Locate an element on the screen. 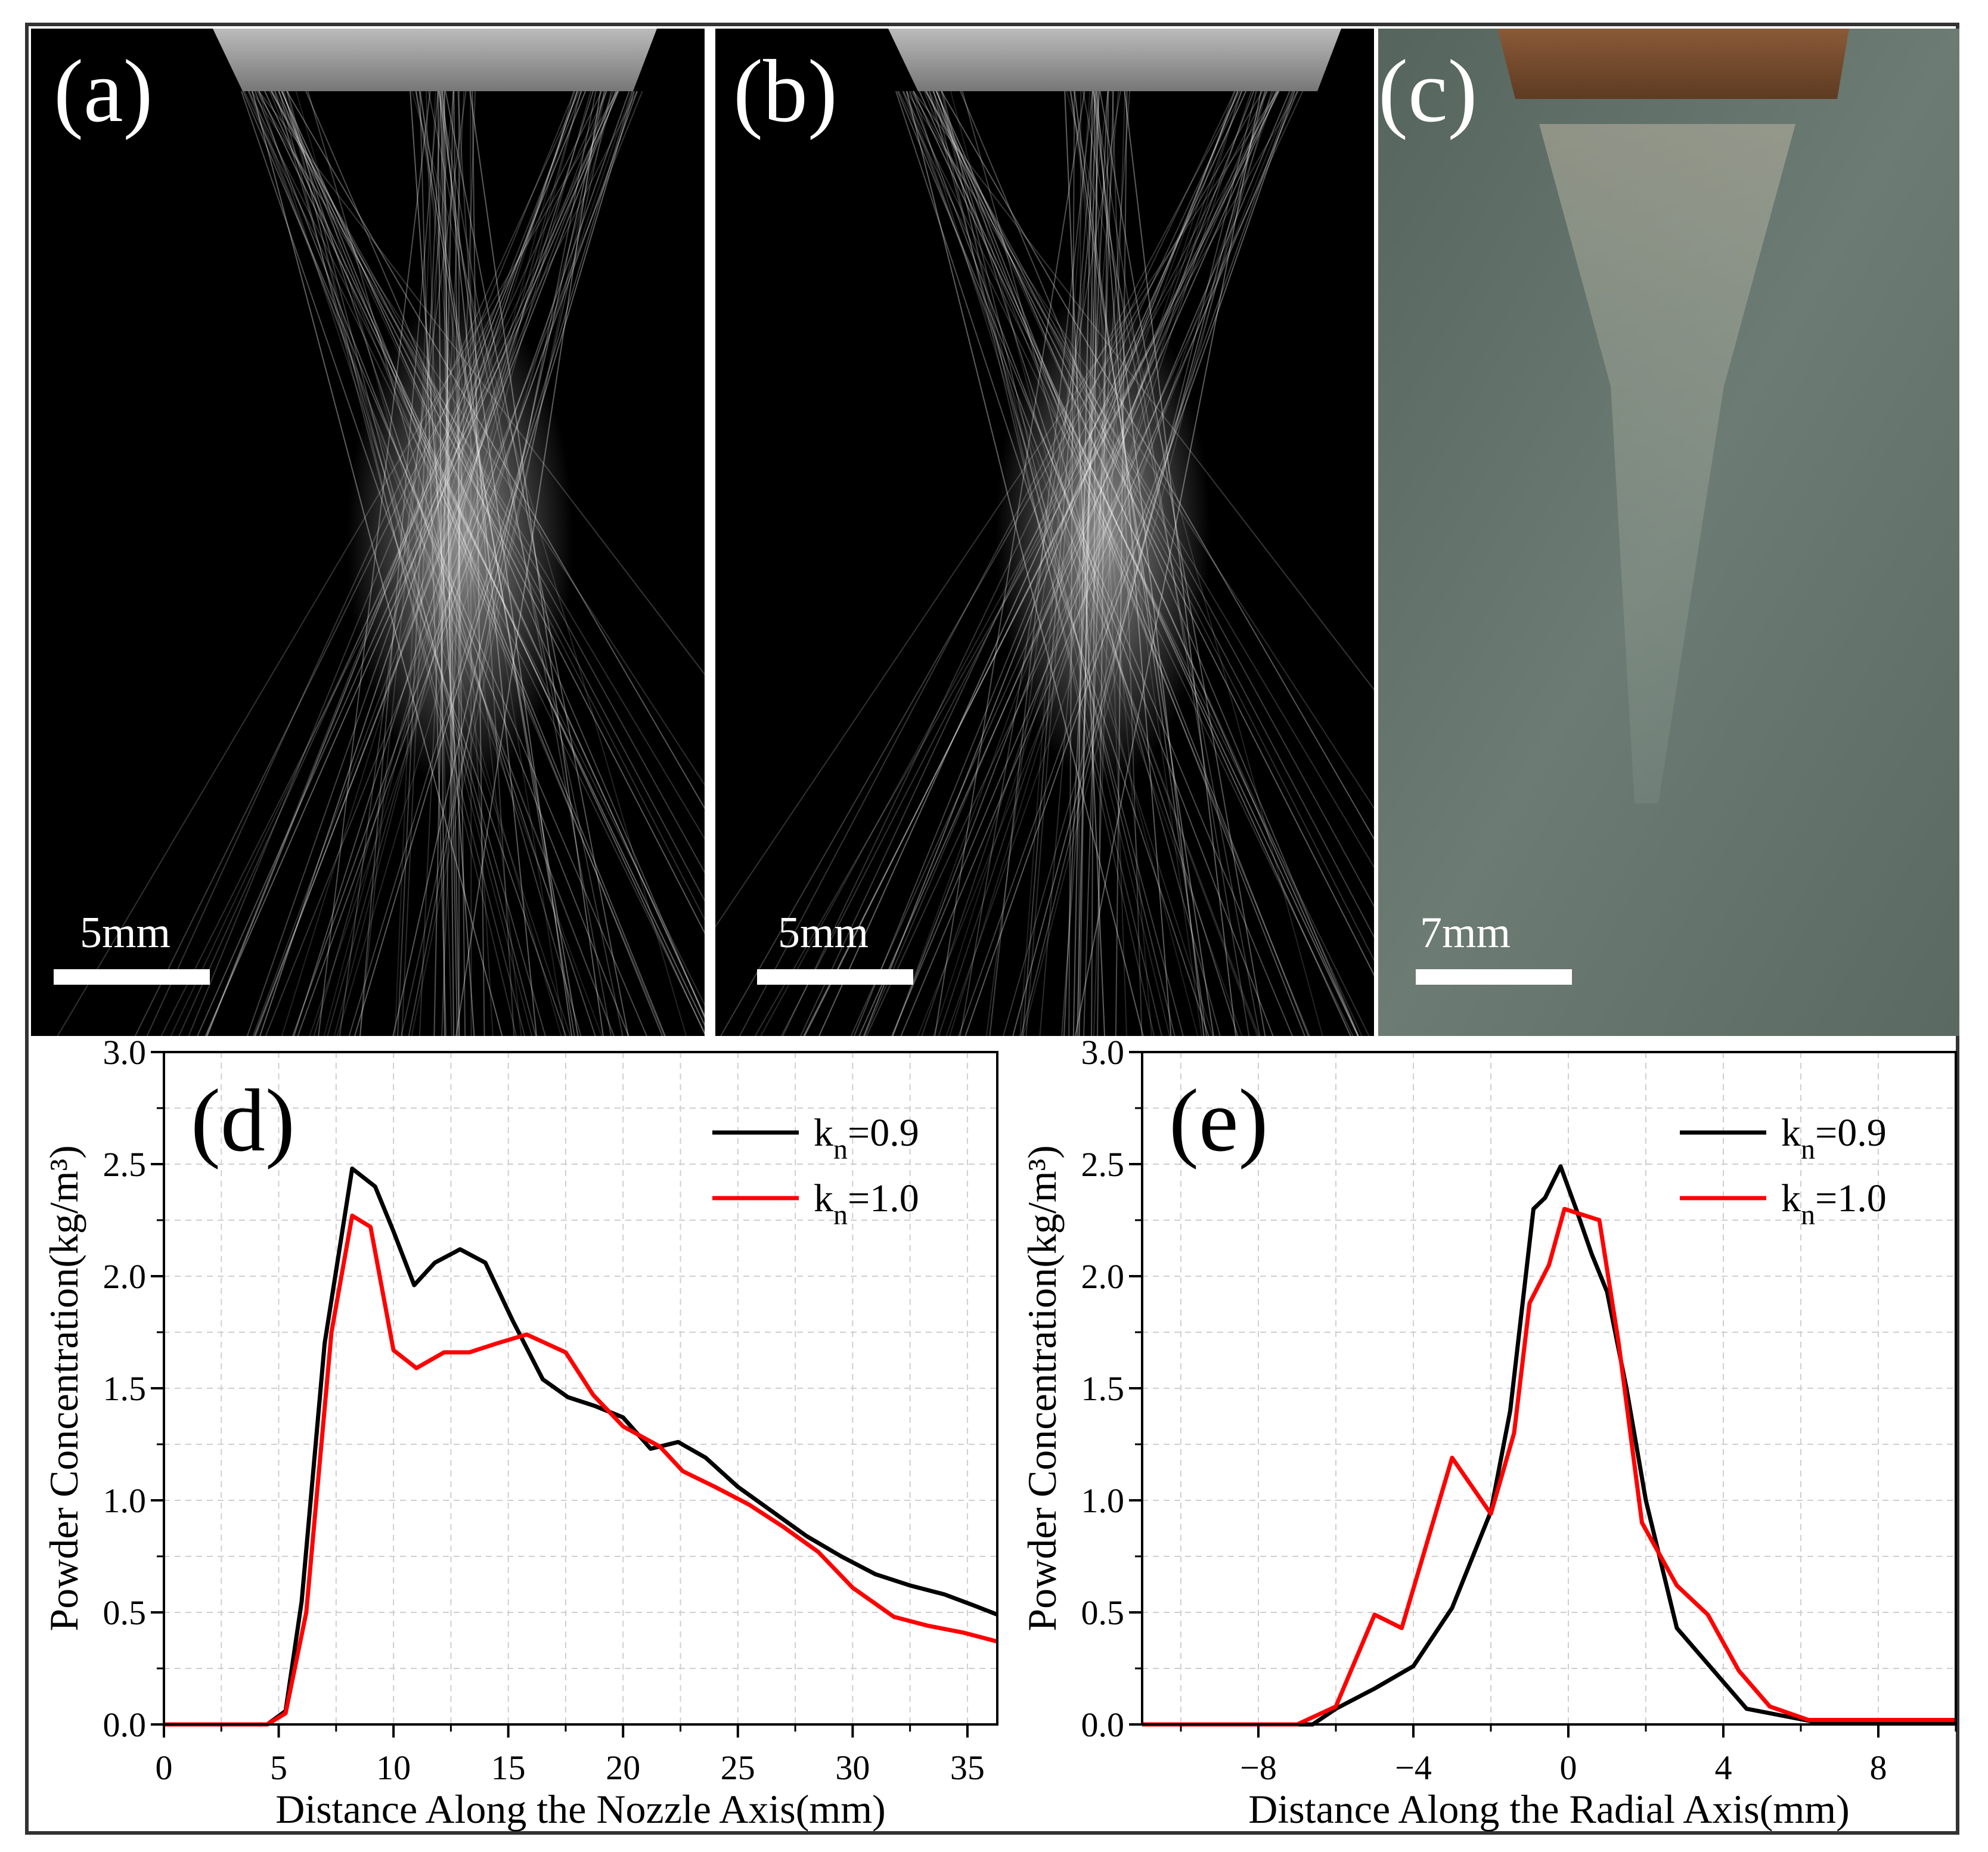 The height and width of the screenshot is (1852, 1988). x-axis-label-e: Distance Along the Radial Axis(mm) is located at coordinates (1549, 1809).